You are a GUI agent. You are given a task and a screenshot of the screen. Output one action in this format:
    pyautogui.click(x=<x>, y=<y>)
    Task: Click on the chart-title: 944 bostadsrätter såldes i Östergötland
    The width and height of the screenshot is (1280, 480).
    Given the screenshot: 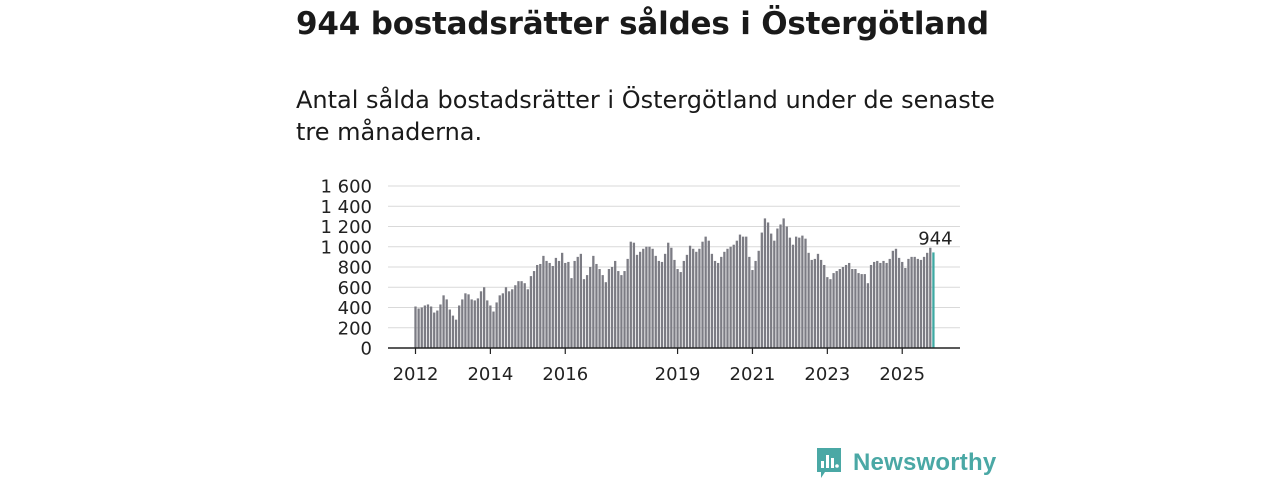 What is the action you would take?
    pyautogui.click(x=642, y=24)
    